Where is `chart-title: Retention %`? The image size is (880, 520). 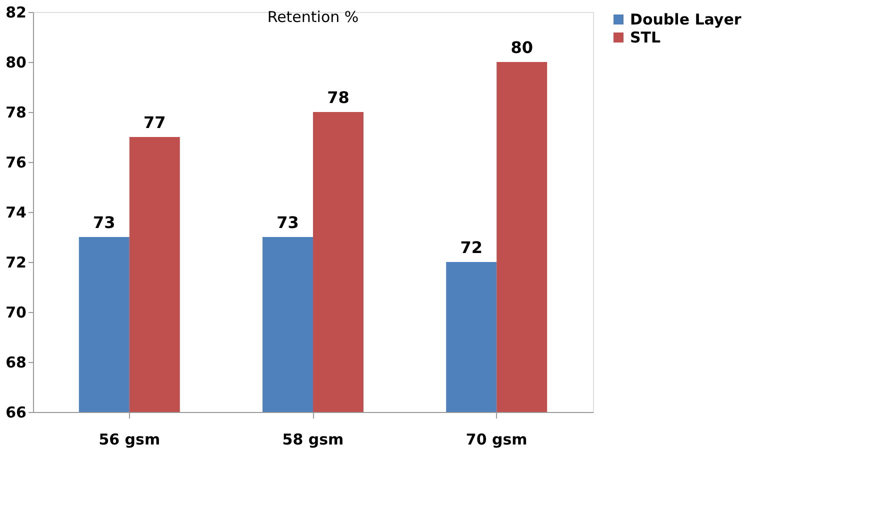 chart-title: Retention % is located at coordinates (313, 17).